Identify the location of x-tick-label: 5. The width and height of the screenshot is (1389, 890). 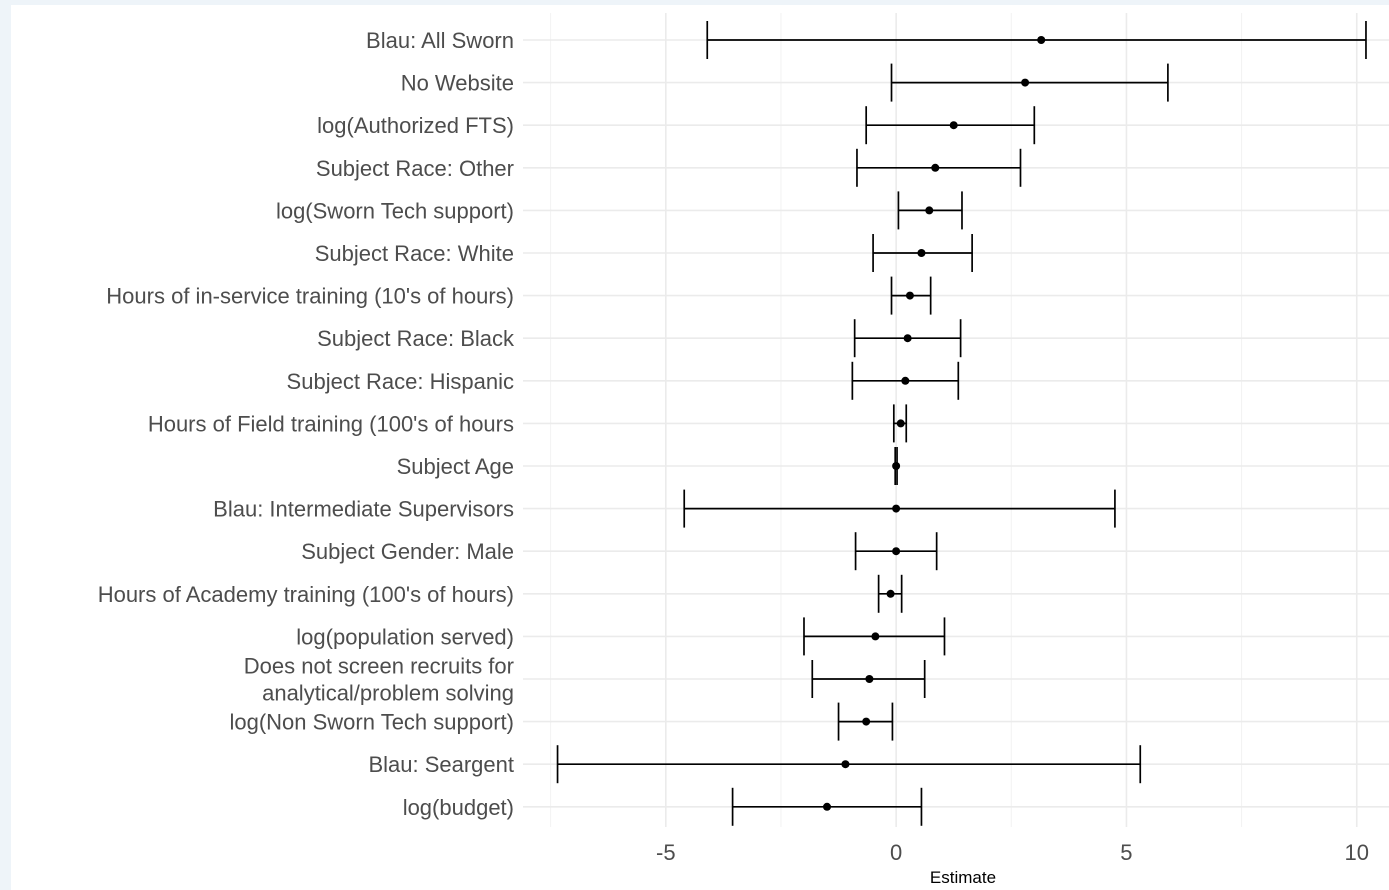
(1126, 852).